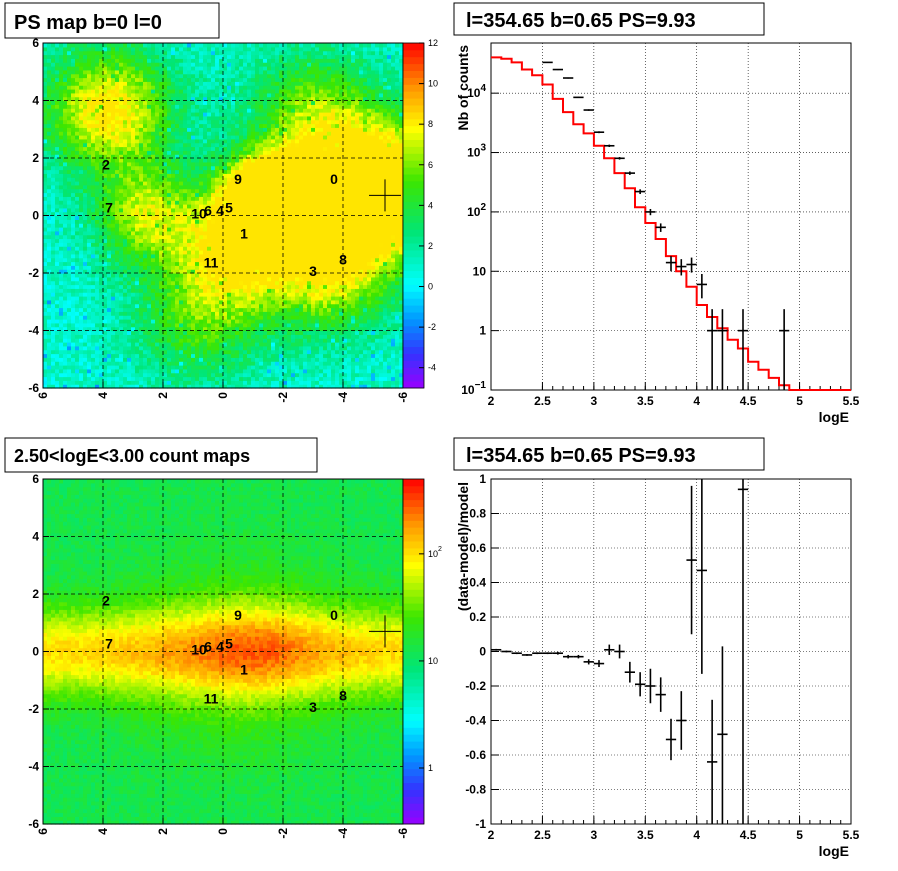 This screenshot has height=871, width=898. What do you see at coordinates (88, 23) in the screenshot?
I see `ps-map-title: PS map b=0 l=0` at bounding box center [88, 23].